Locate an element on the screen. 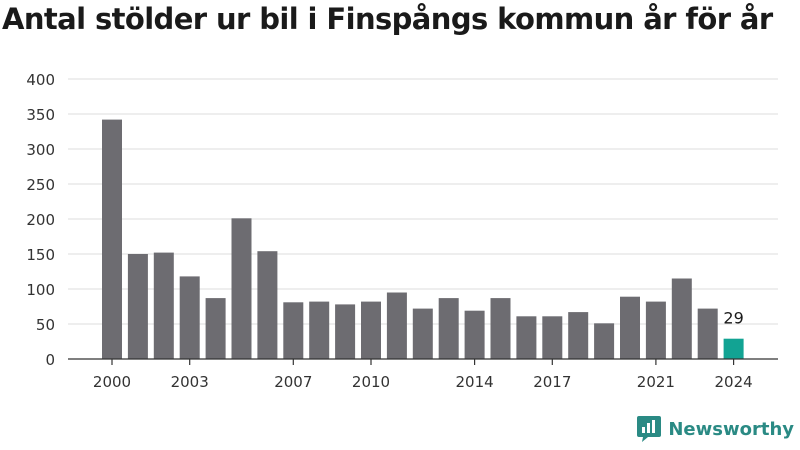 This screenshot has width=800, height=450. y-tick-label-150: 150 is located at coordinates (40, 255).